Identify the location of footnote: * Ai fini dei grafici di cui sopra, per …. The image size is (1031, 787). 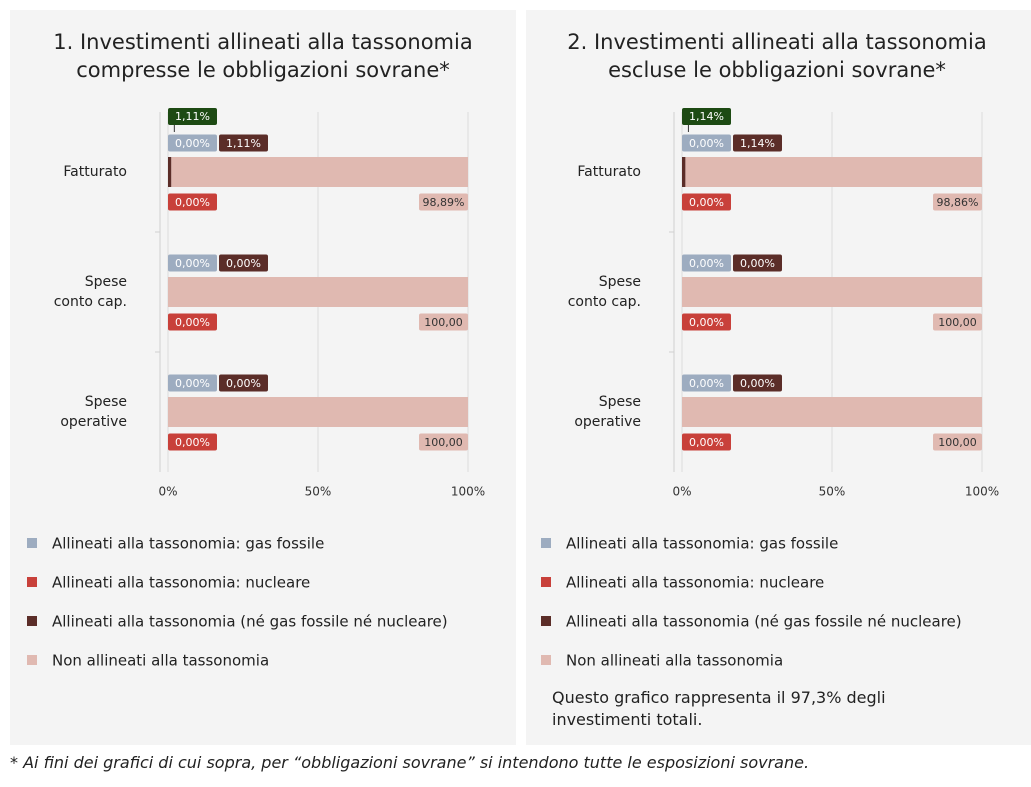
(410, 762).